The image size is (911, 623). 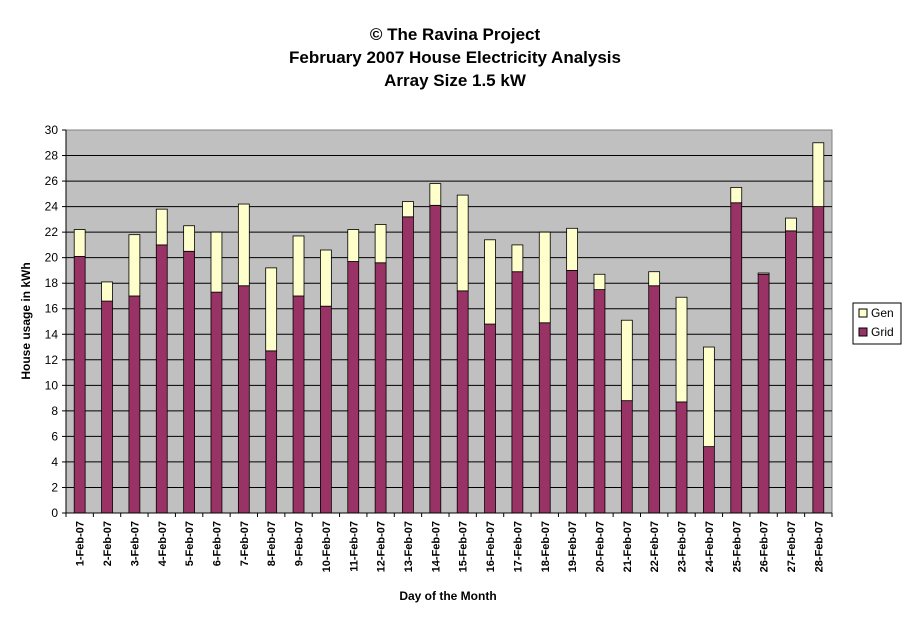 I want to click on x-tick-label: 17-Feb-07, so click(x=518, y=546).